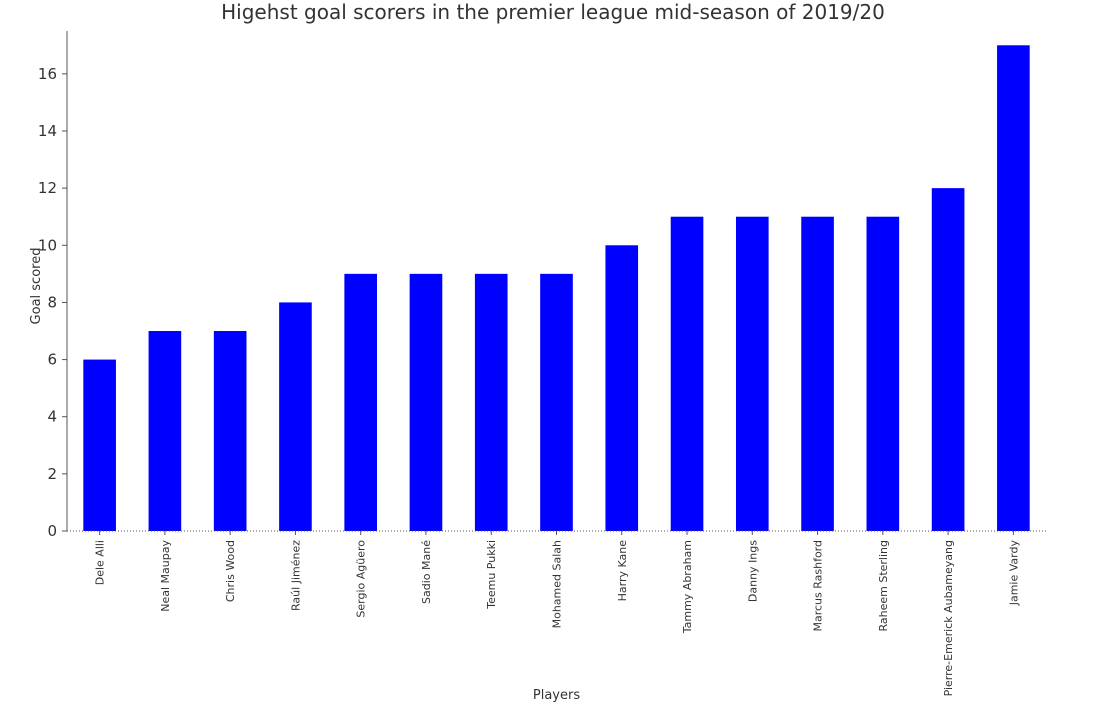 This screenshot has height=711, width=1103. Describe the element at coordinates (47, 74) in the screenshot. I see `y-tick-label: 16` at that location.